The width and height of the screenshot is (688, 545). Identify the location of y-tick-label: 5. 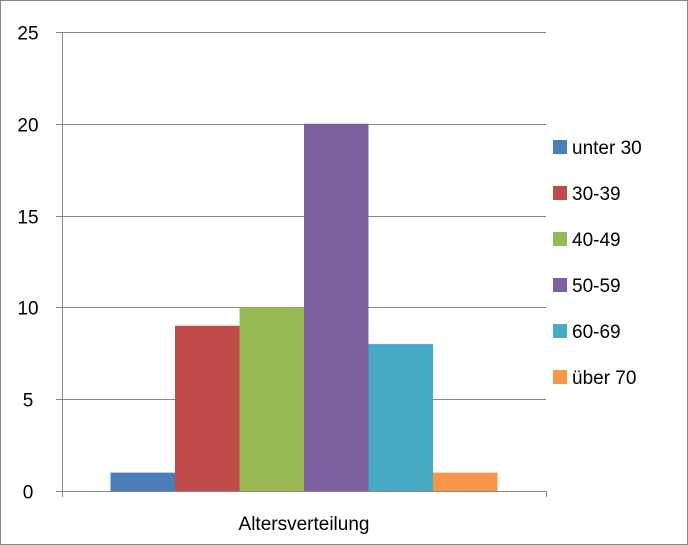
(28, 401).